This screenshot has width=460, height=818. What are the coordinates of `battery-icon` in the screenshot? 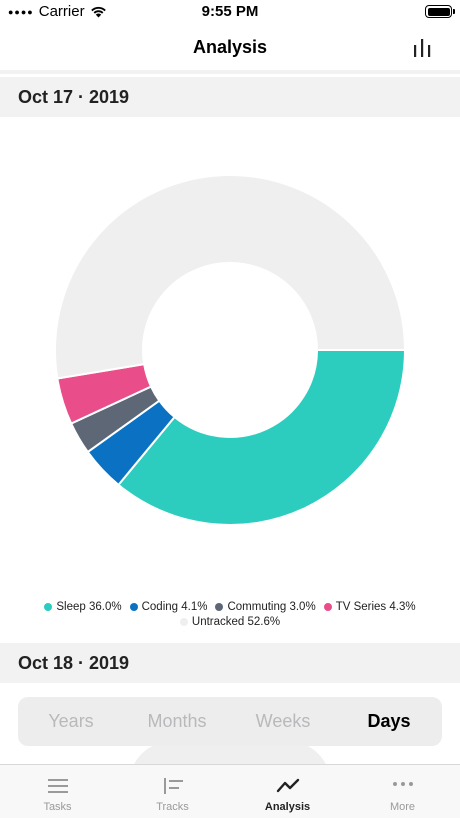 It's located at (440, 11).